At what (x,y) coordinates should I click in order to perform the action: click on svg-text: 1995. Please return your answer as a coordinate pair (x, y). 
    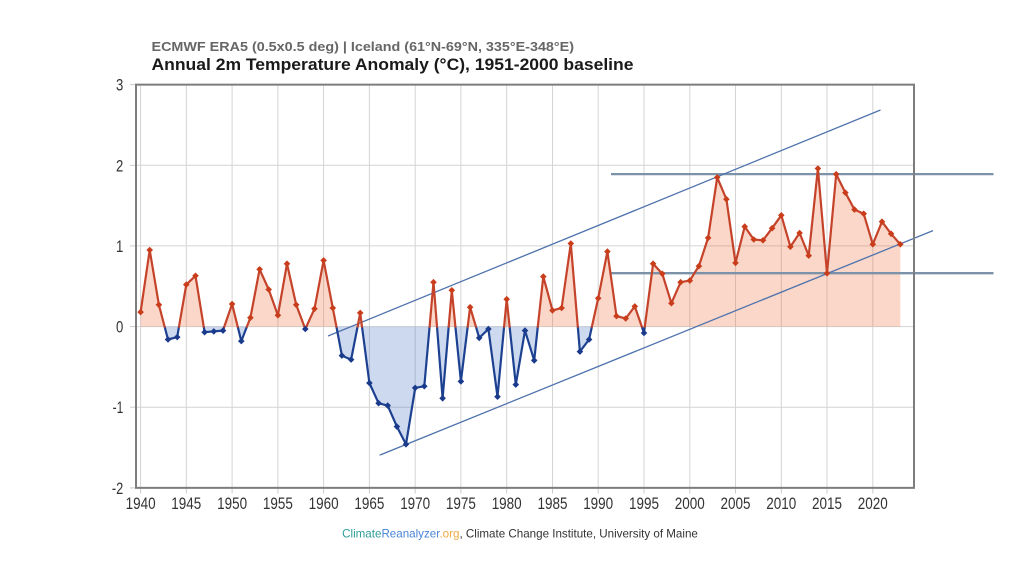
    Looking at the image, I should click on (644, 504).